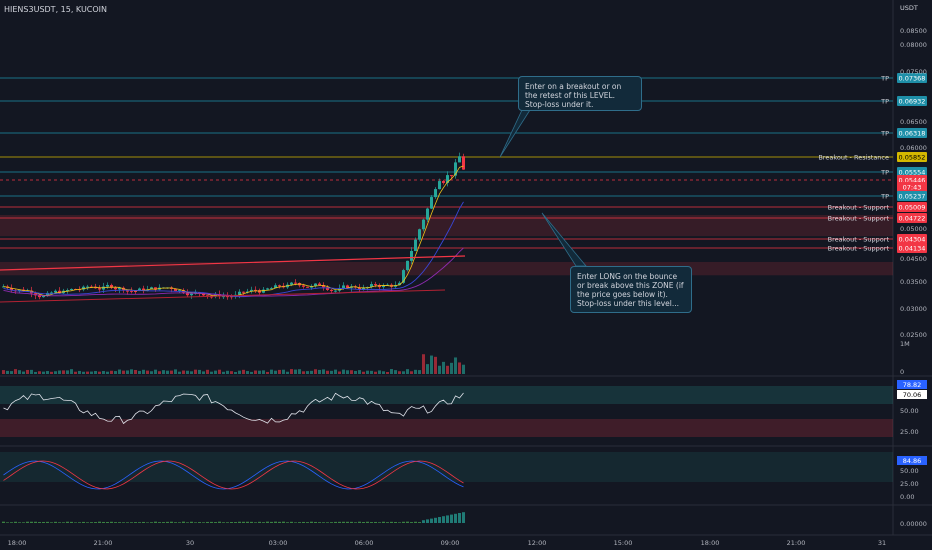 The height and width of the screenshot is (550, 932). What do you see at coordinates (909, 484) in the screenshot?
I see `stoch-tick: 25.00` at bounding box center [909, 484].